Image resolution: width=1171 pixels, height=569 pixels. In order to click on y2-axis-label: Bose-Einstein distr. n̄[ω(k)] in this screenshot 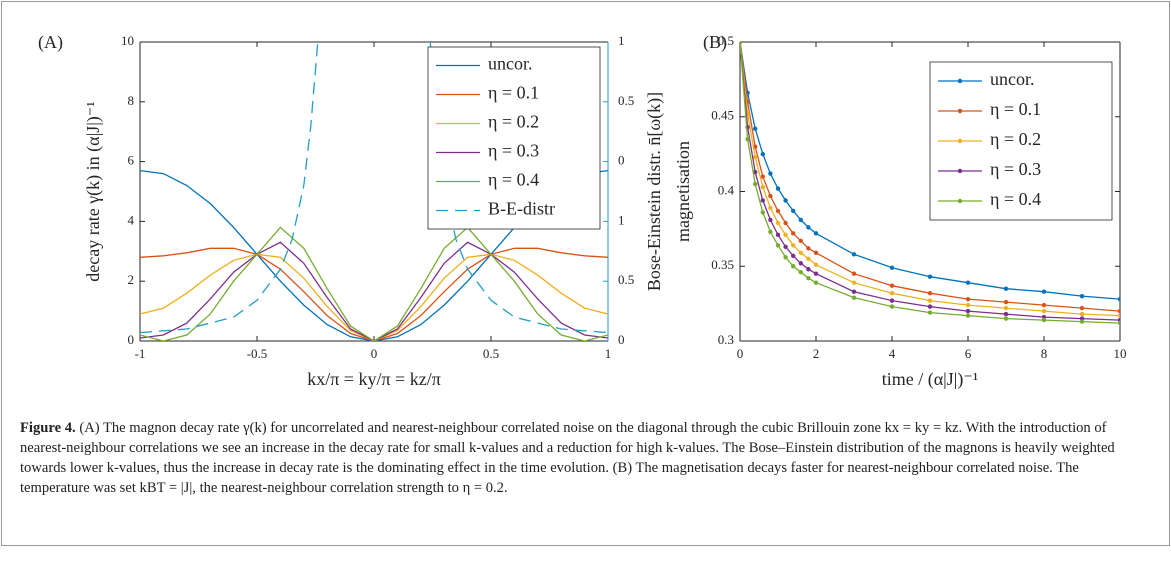, I will do `click(654, 191)`.